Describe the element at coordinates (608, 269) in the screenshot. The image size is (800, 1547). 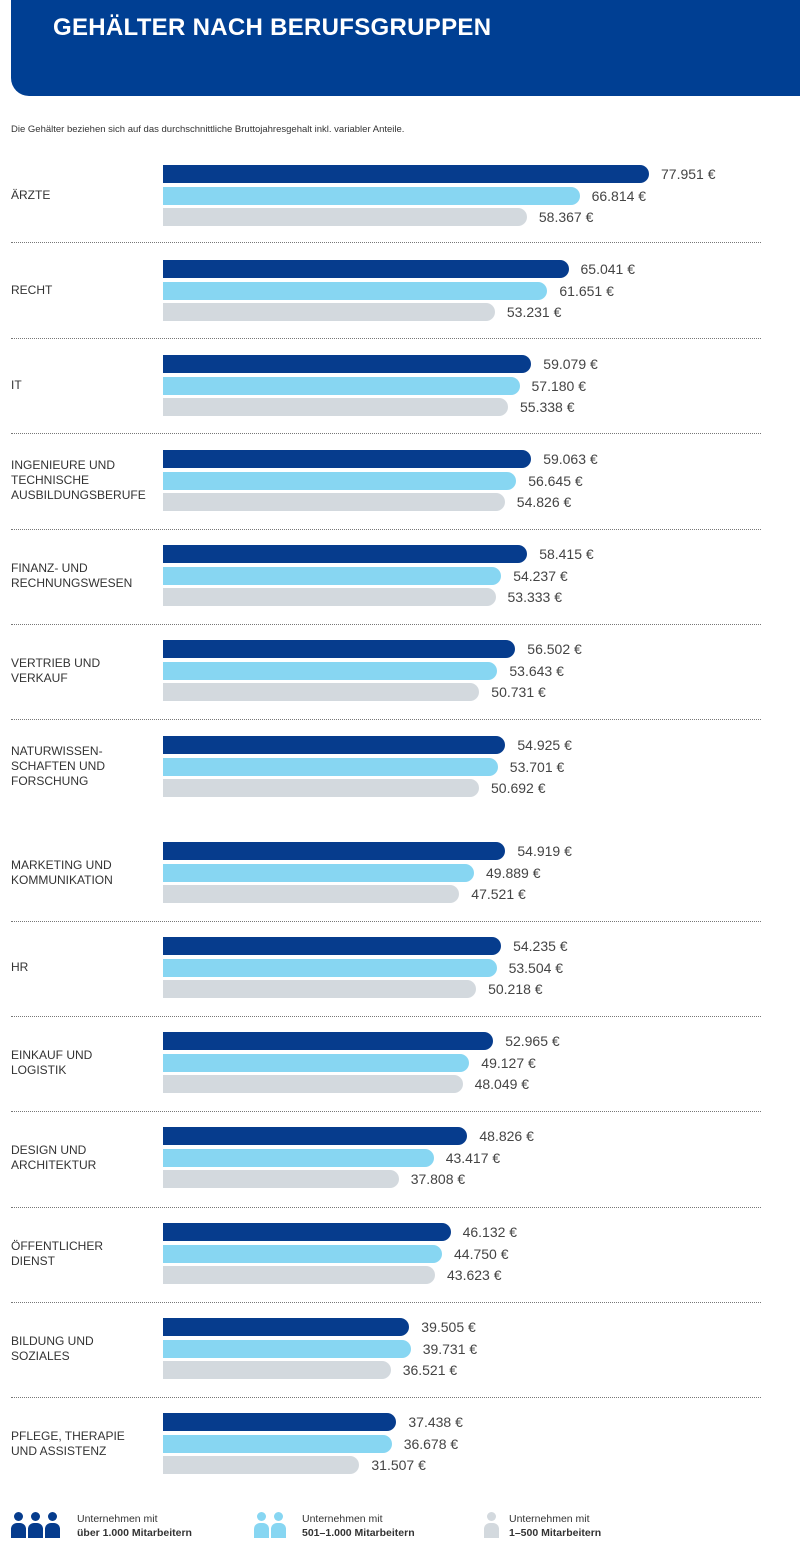
I see `value-label: 65.041 €` at that location.